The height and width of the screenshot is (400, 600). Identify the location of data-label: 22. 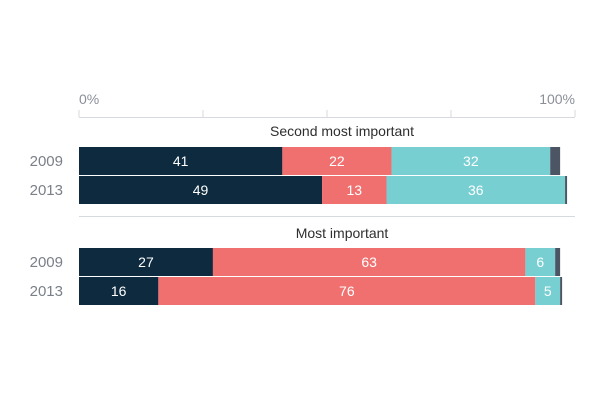
(337, 161).